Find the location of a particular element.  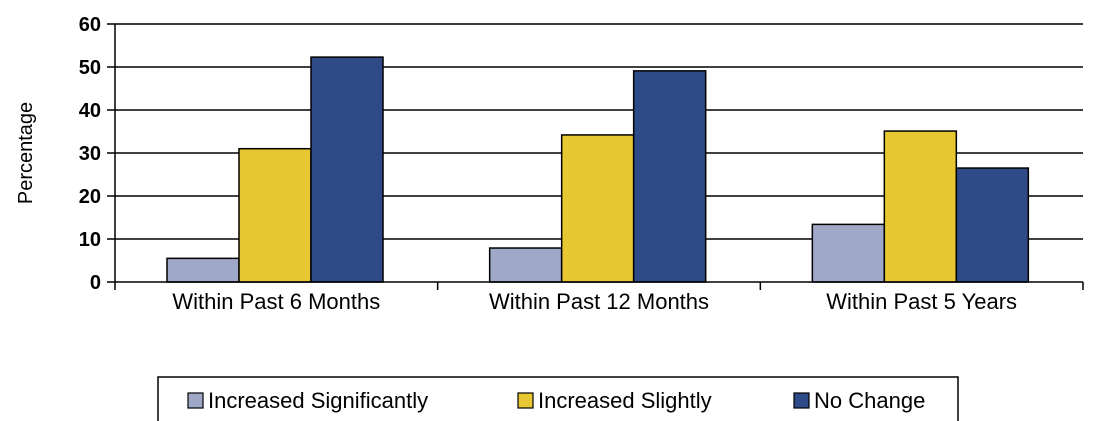

x-tick-label: Within Past 6 Months is located at coordinates (276, 301).